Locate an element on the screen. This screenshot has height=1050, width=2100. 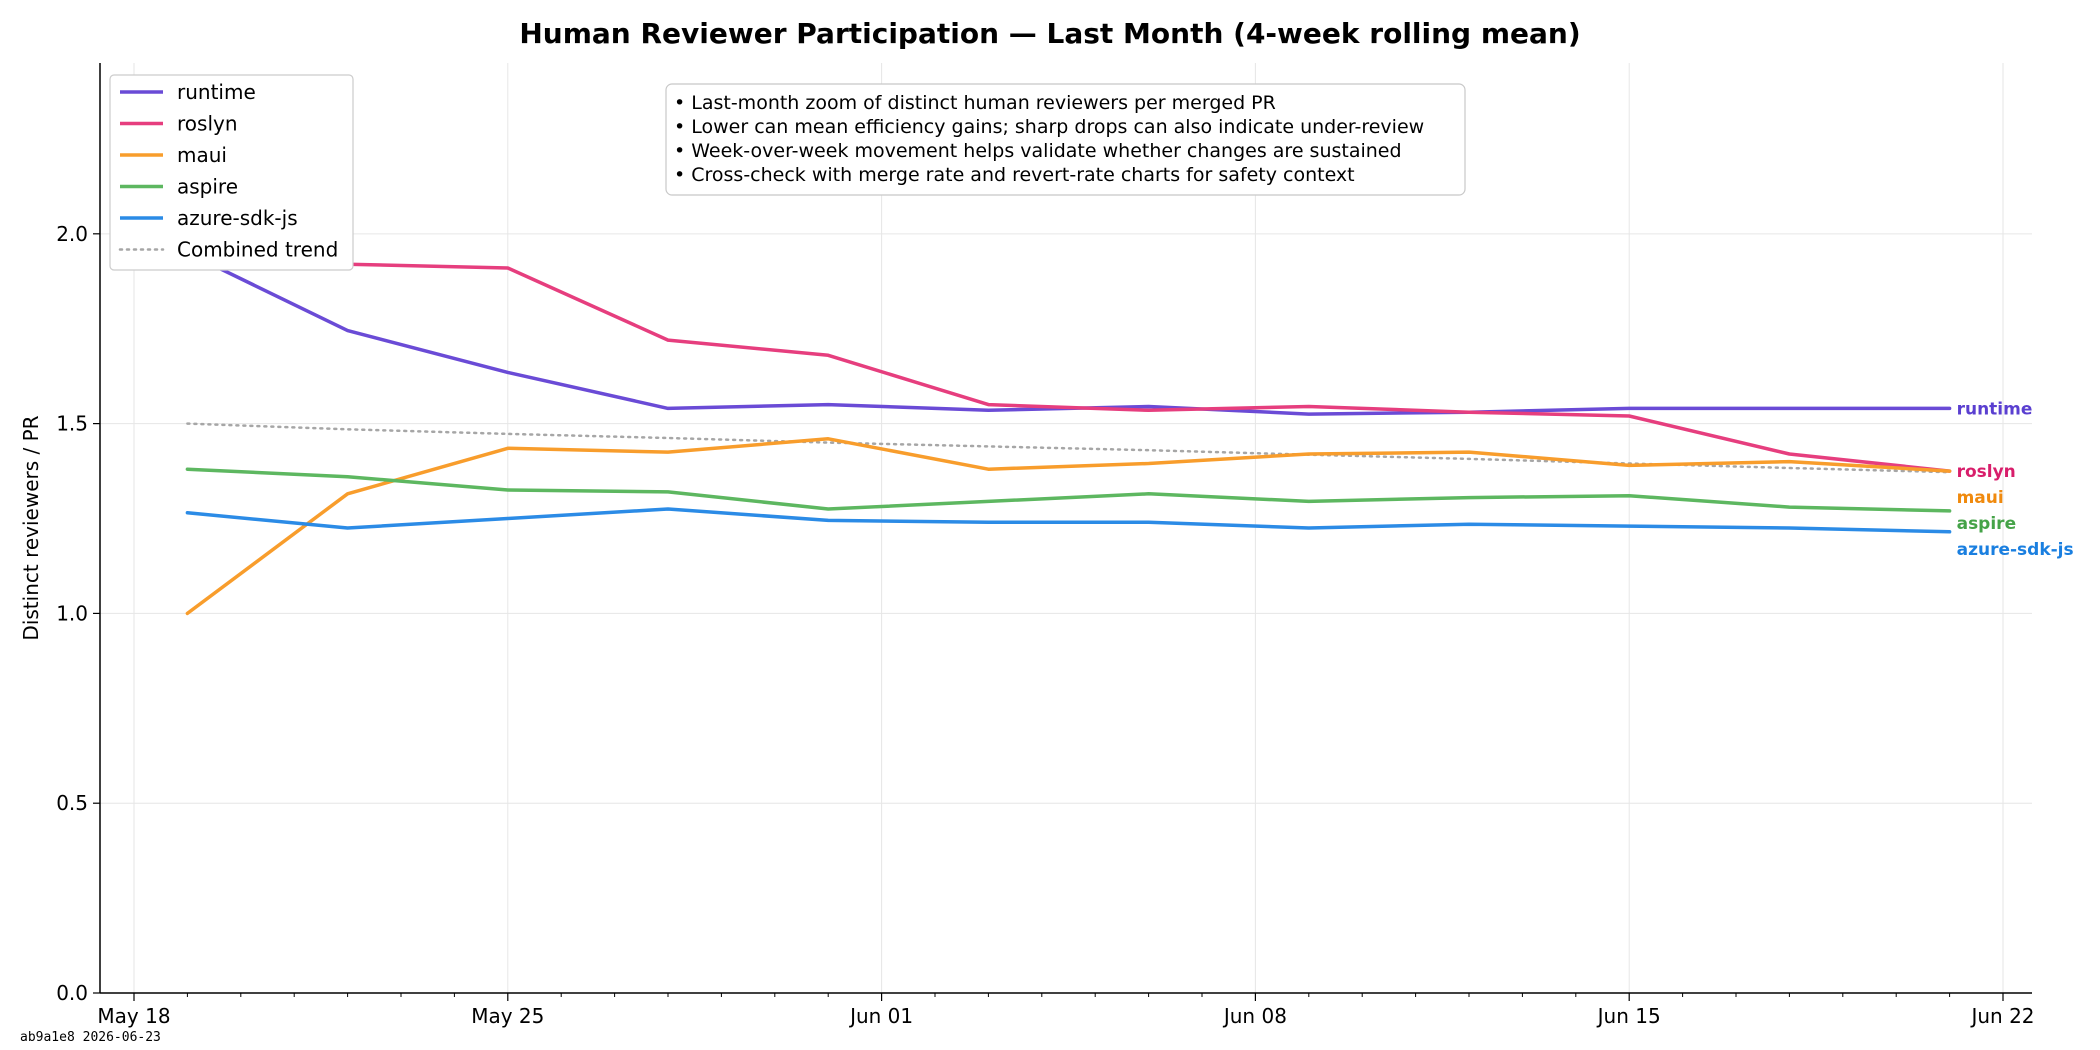
series-line-aspire is located at coordinates (1068, 490).